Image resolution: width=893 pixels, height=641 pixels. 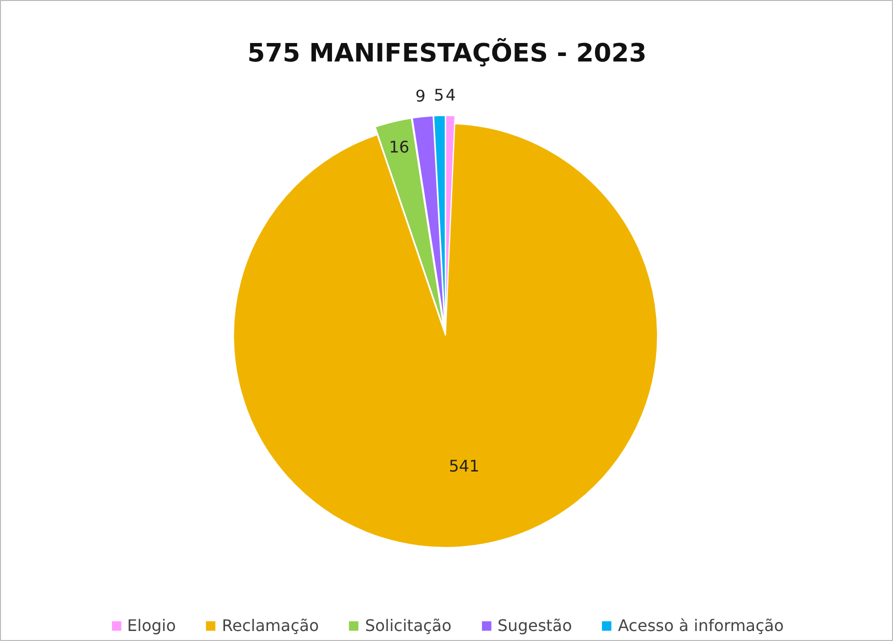 I want to click on data-label: 541, so click(x=464, y=466).